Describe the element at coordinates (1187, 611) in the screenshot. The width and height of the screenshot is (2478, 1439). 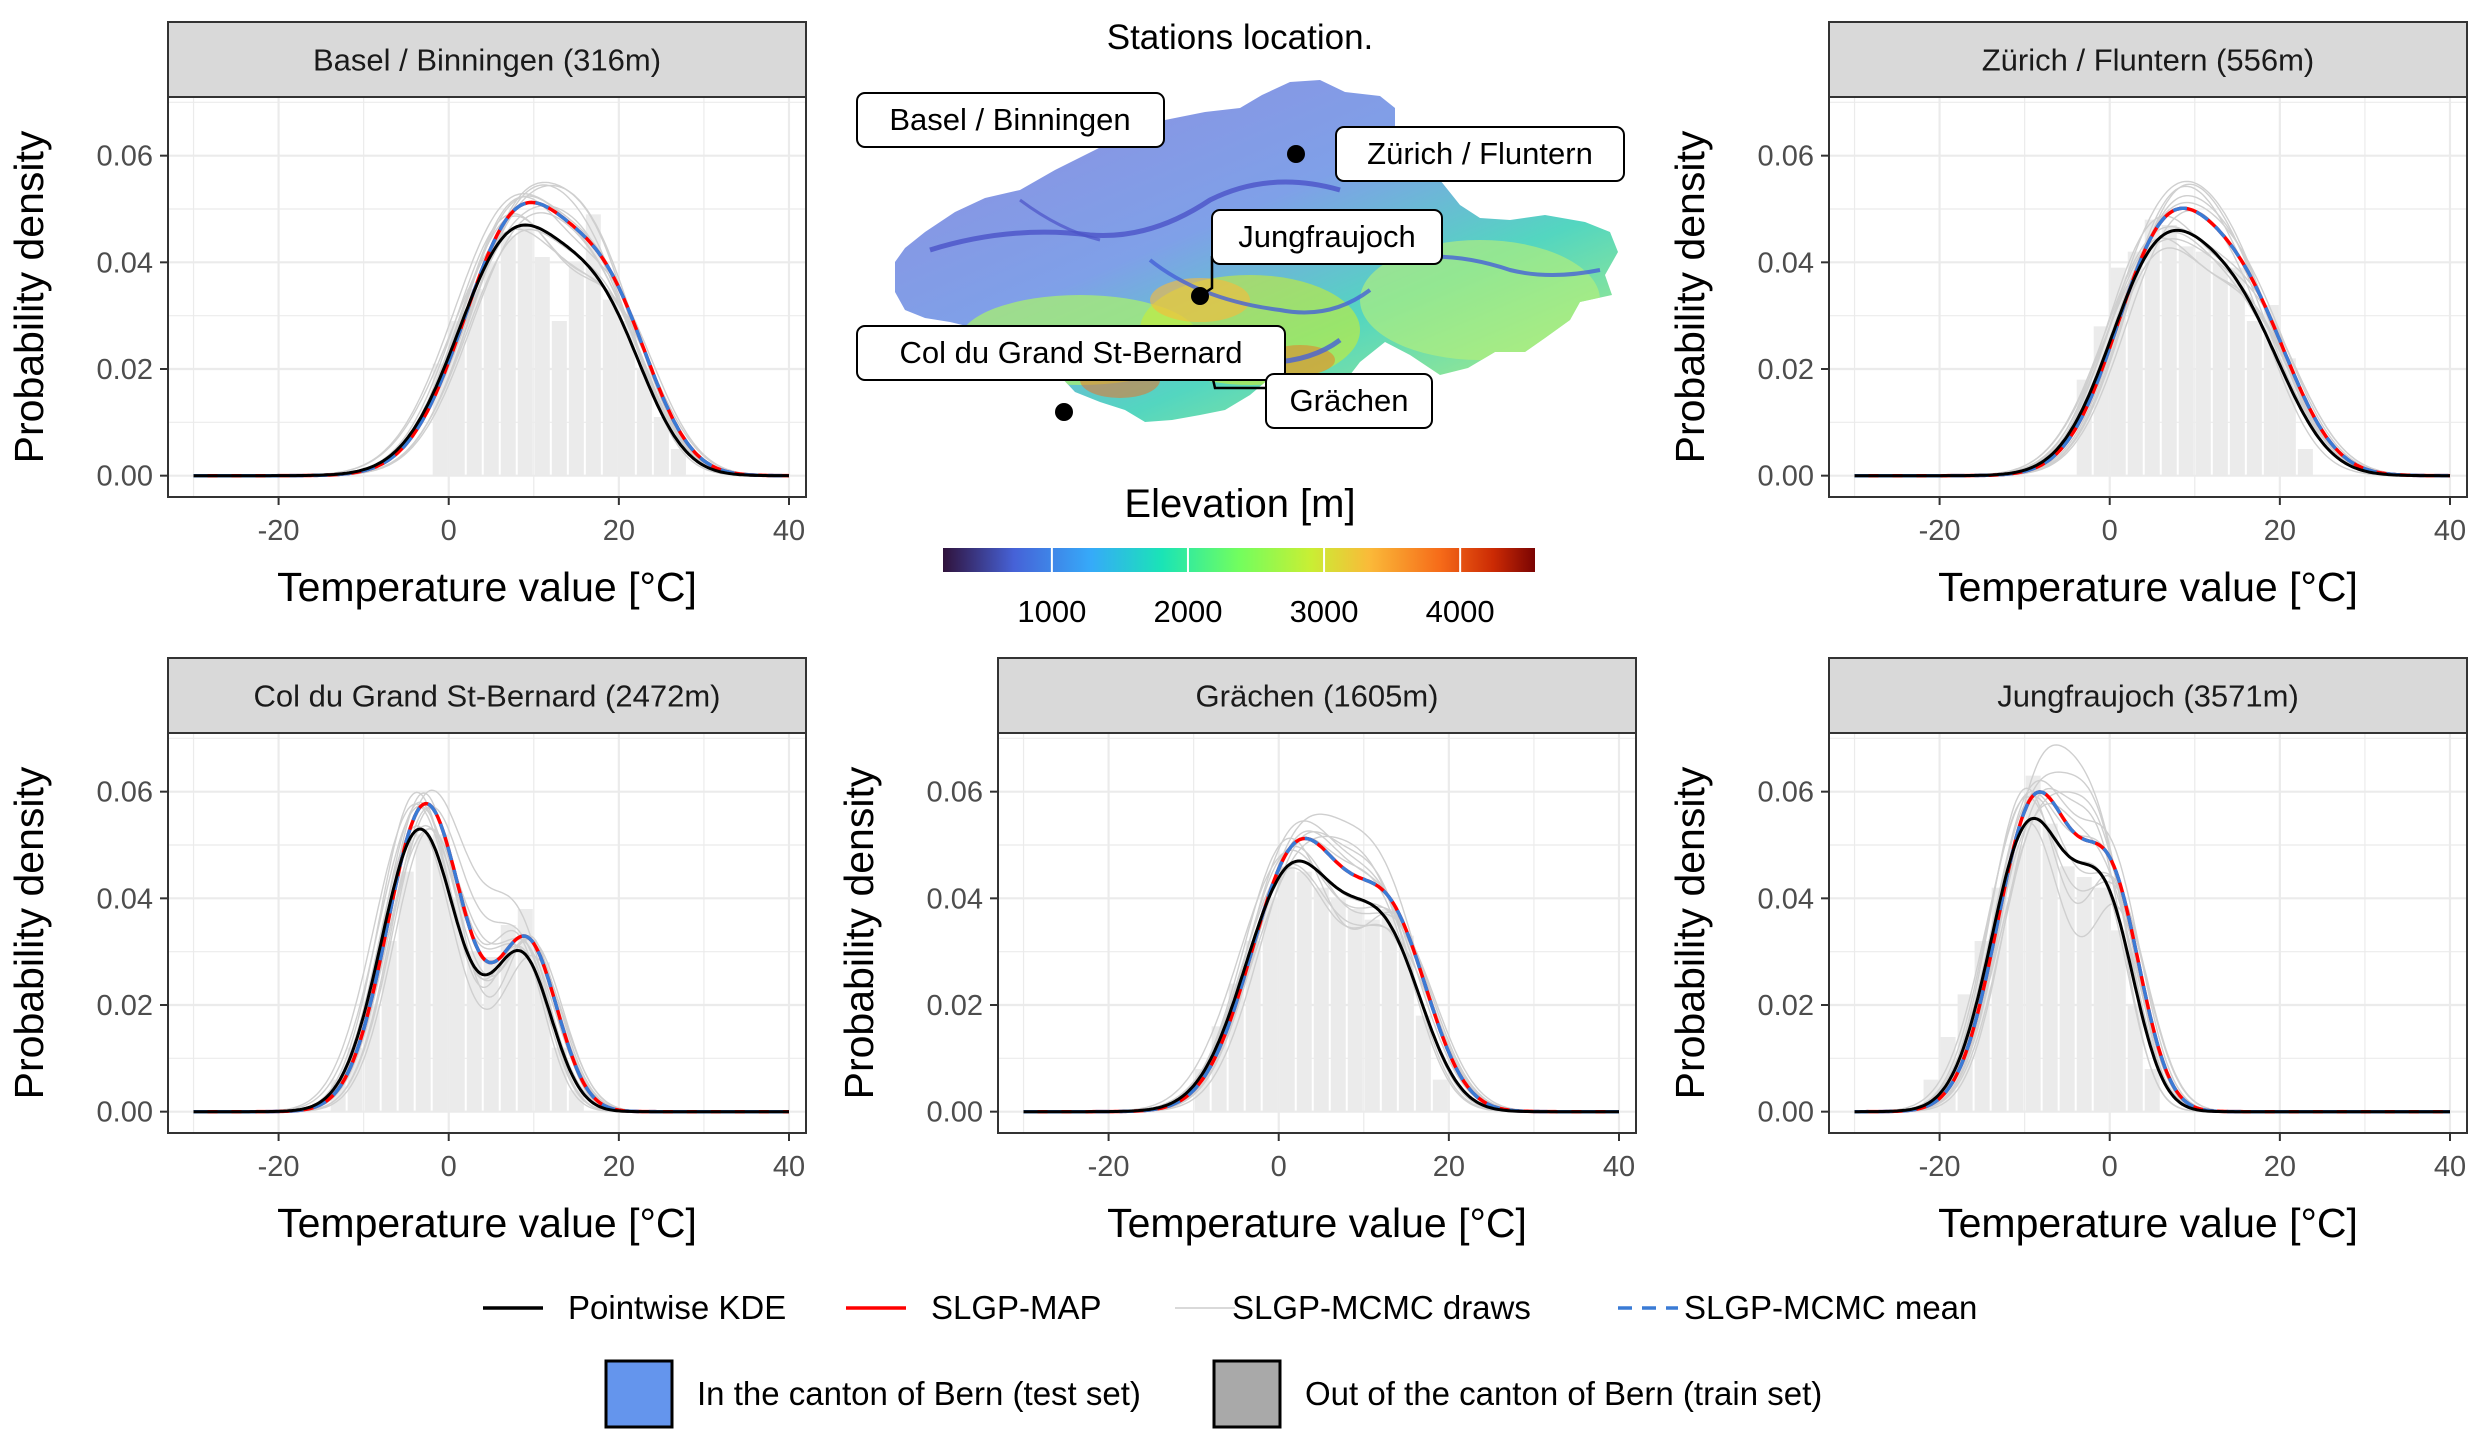
I see `colorbar-tick-label: 2000` at that location.